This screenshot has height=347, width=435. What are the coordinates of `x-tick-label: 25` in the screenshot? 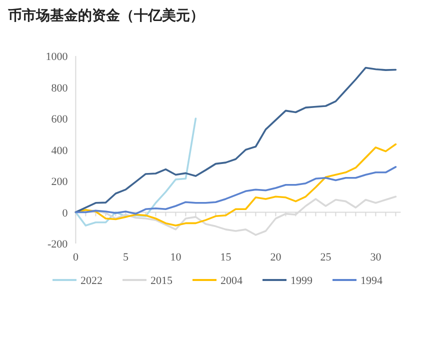 It's located at (326, 258).